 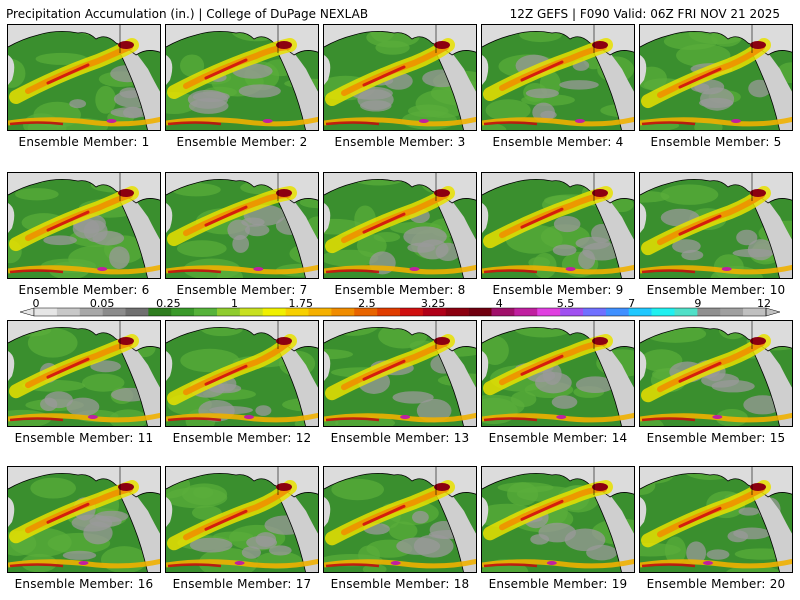 What do you see at coordinates (558, 438) in the screenshot?
I see `panel-label: Ensemble Member: 14` at bounding box center [558, 438].